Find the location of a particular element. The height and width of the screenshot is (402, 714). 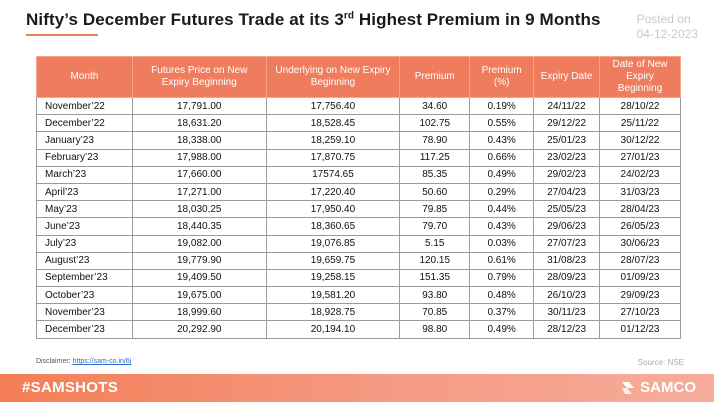

cell-month: November’23 is located at coordinates (84, 312).